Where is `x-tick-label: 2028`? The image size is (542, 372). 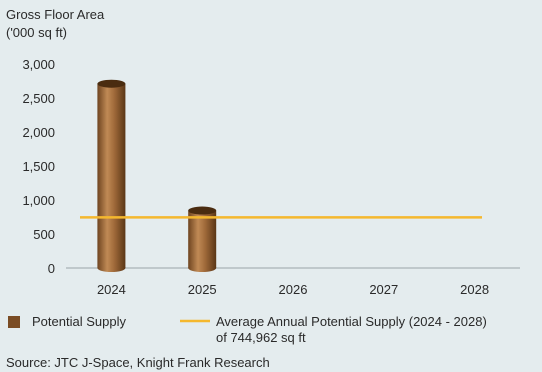 x-tick-label: 2028 is located at coordinates (474, 289).